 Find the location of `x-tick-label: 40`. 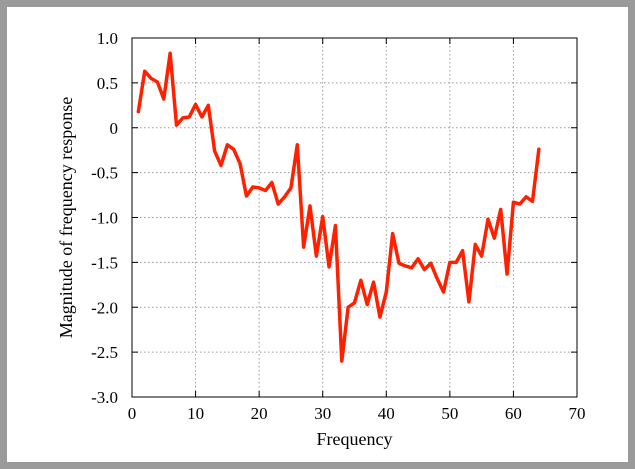

x-tick-label: 40 is located at coordinates (386, 413).